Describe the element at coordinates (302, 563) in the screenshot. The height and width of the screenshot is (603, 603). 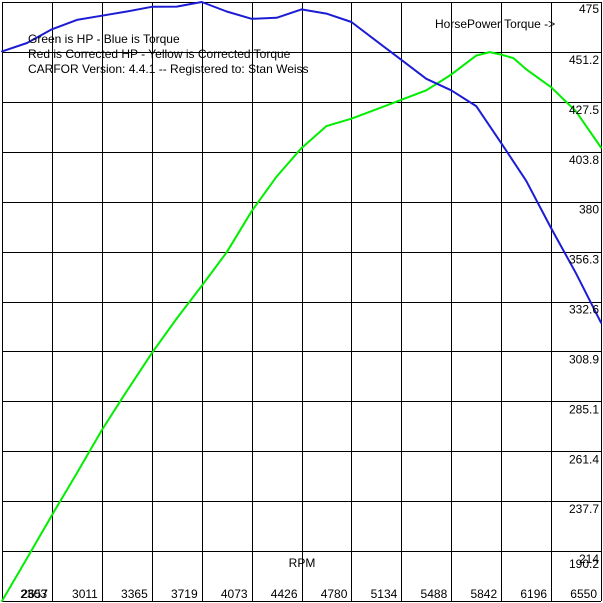
I see `x-axis-label: RPM` at that location.